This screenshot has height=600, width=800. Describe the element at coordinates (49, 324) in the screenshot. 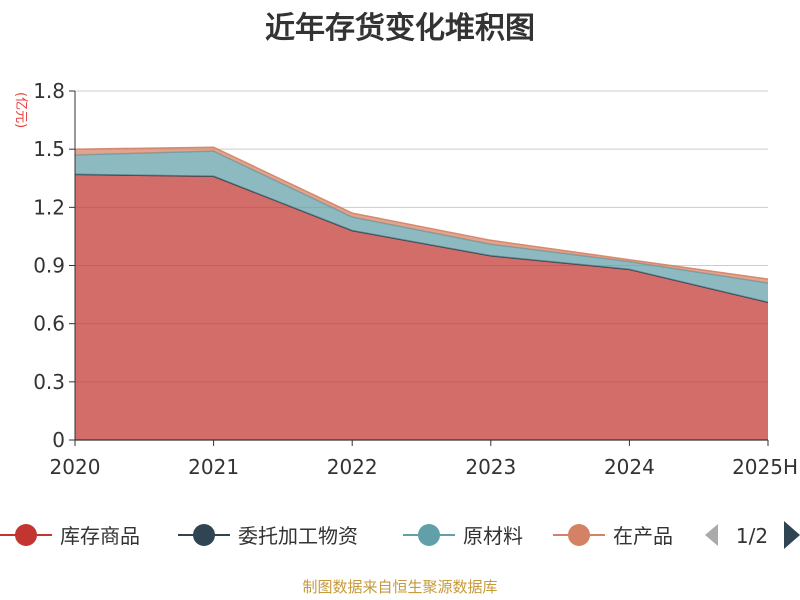

I see `y-tick-label: 0.6` at that location.